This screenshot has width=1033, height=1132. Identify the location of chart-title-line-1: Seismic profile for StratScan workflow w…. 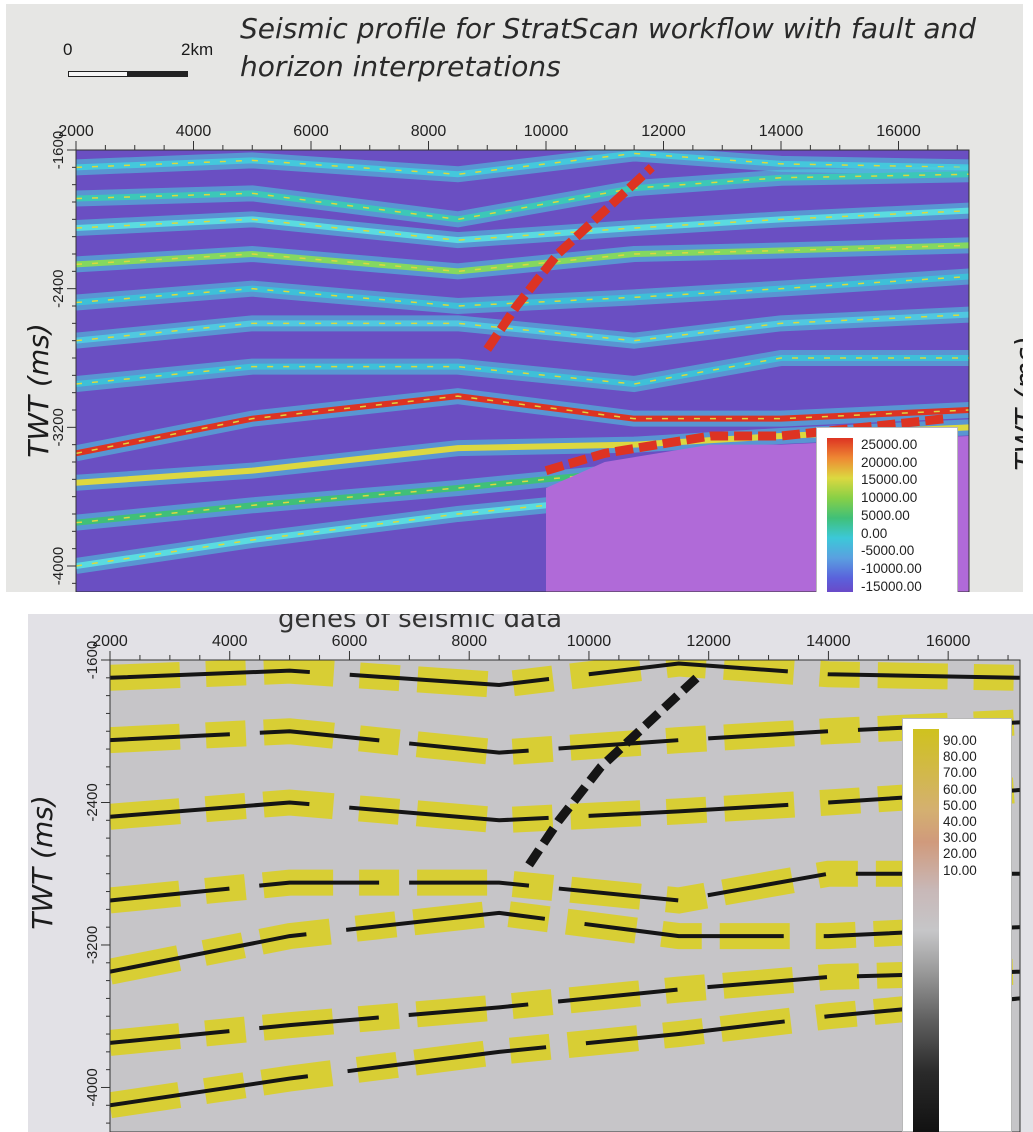
(608, 28).